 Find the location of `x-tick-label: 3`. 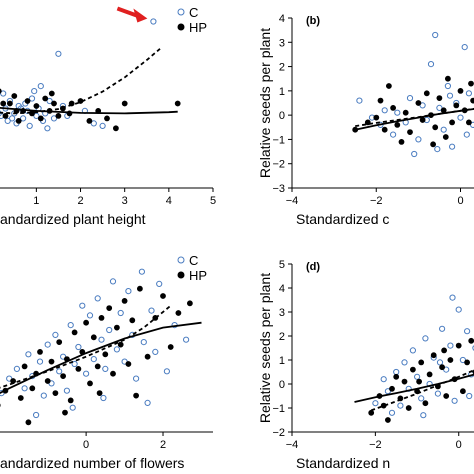

x-tick-label: 3 is located at coordinates (125, 201).